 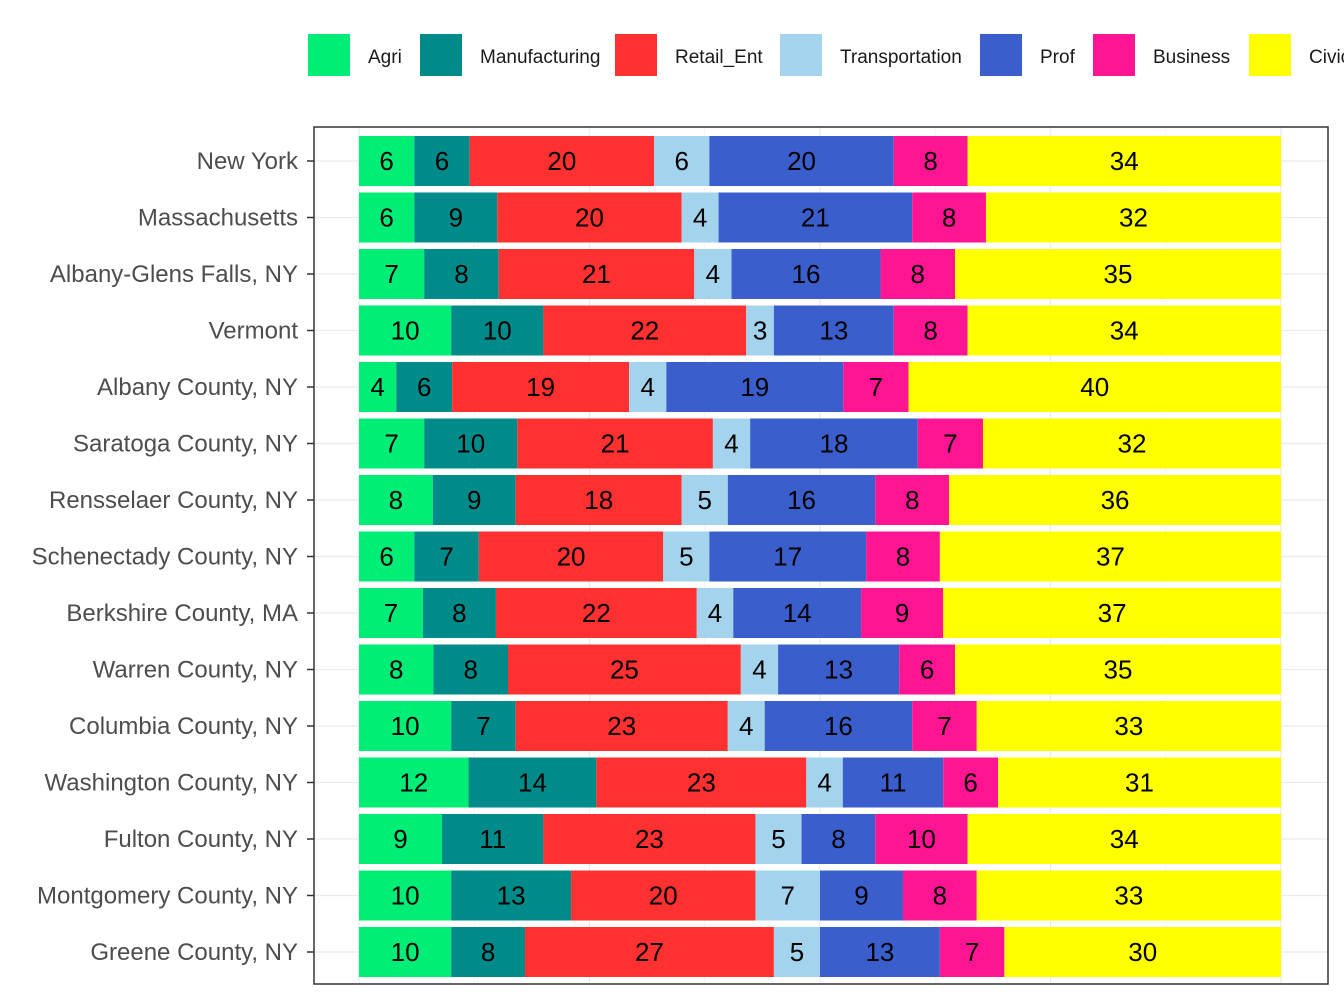 What do you see at coordinates (624, 670) in the screenshot?
I see `data-label-retail-ent: 25` at bounding box center [624, 670].